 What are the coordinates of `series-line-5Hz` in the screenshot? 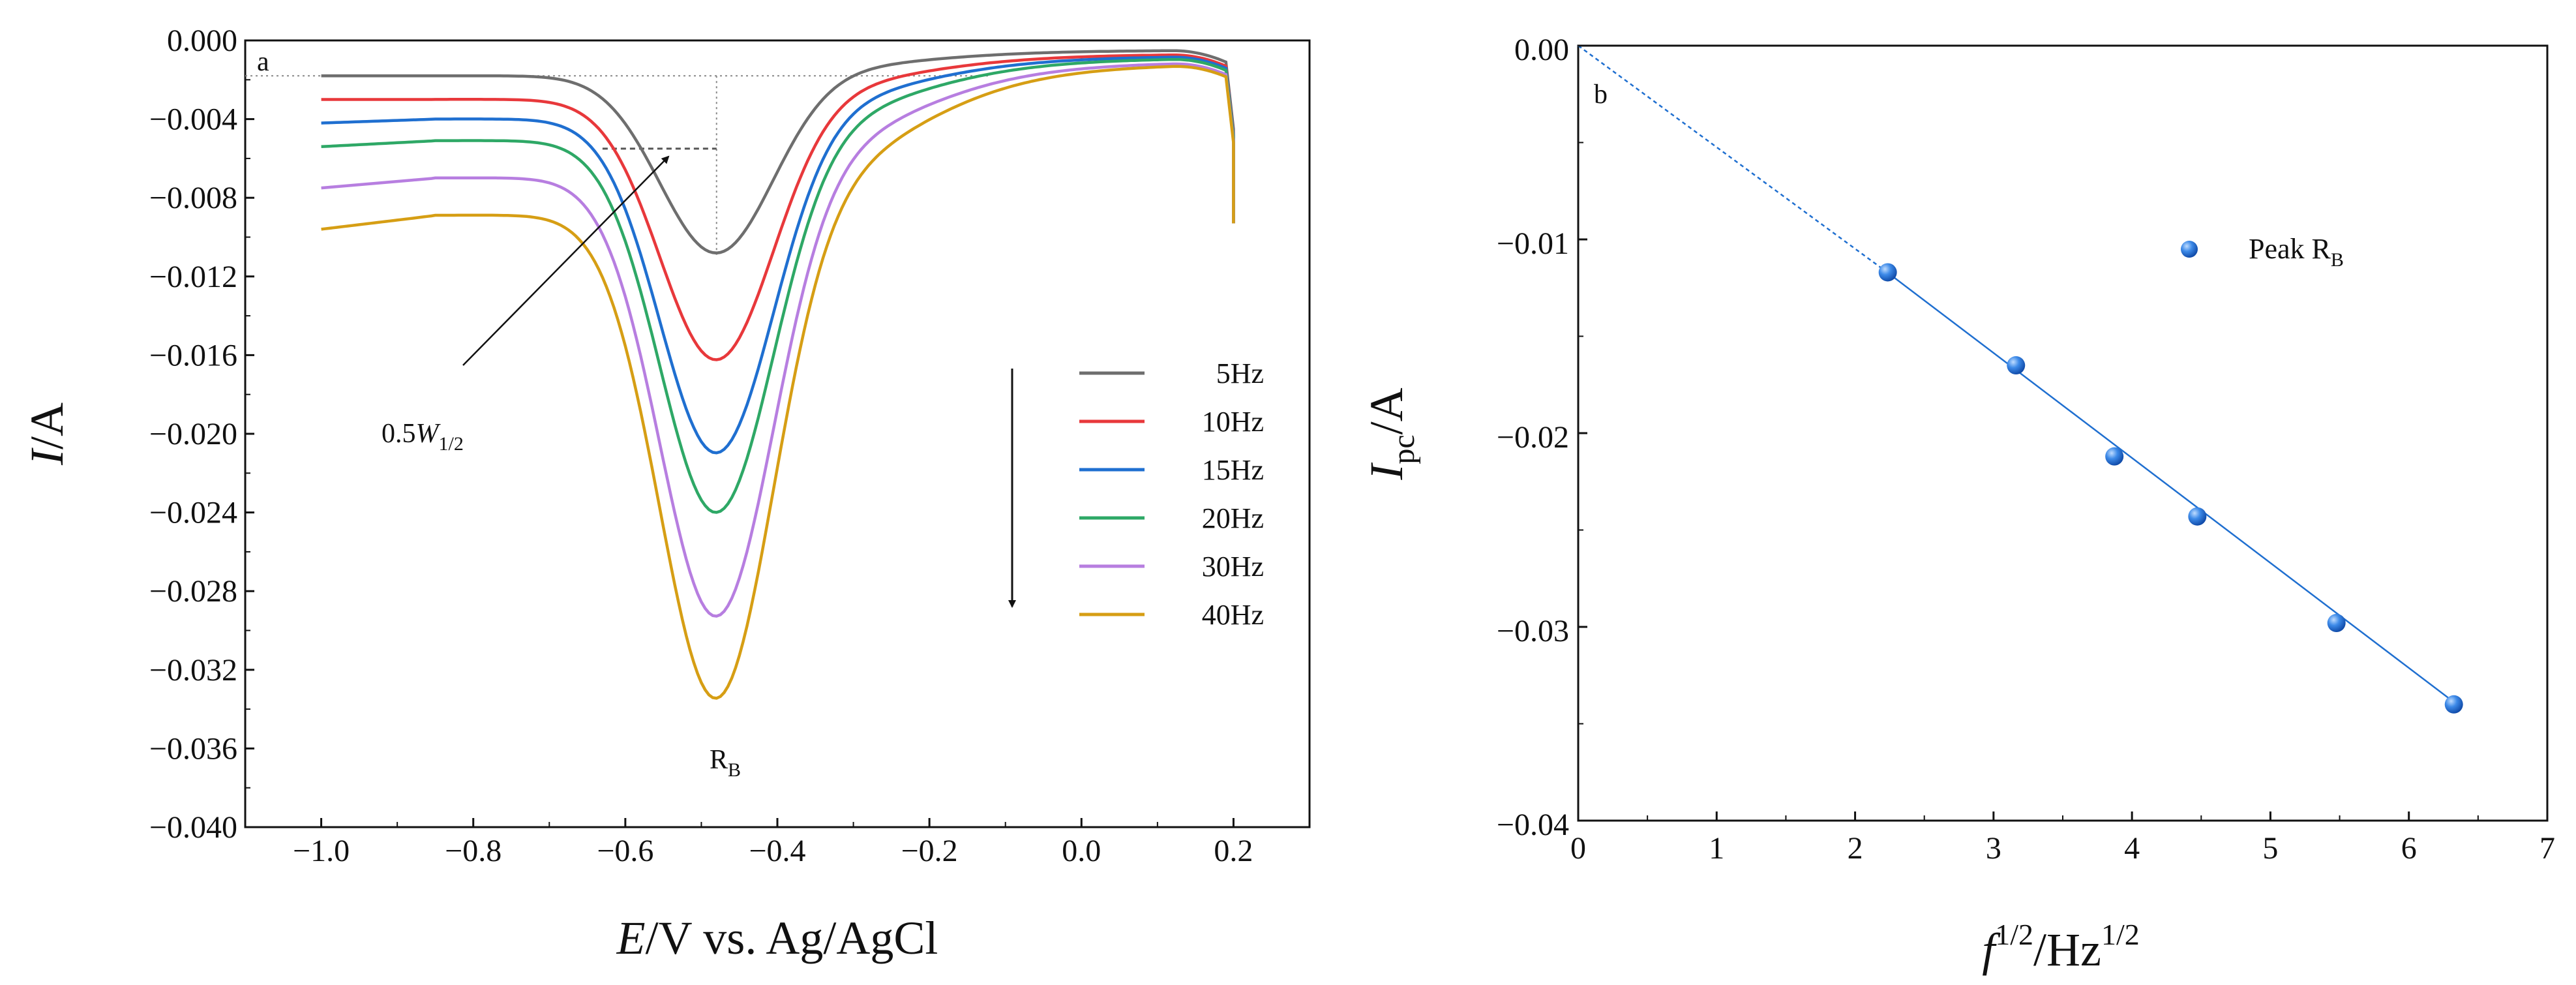 It's located at (778, 152).